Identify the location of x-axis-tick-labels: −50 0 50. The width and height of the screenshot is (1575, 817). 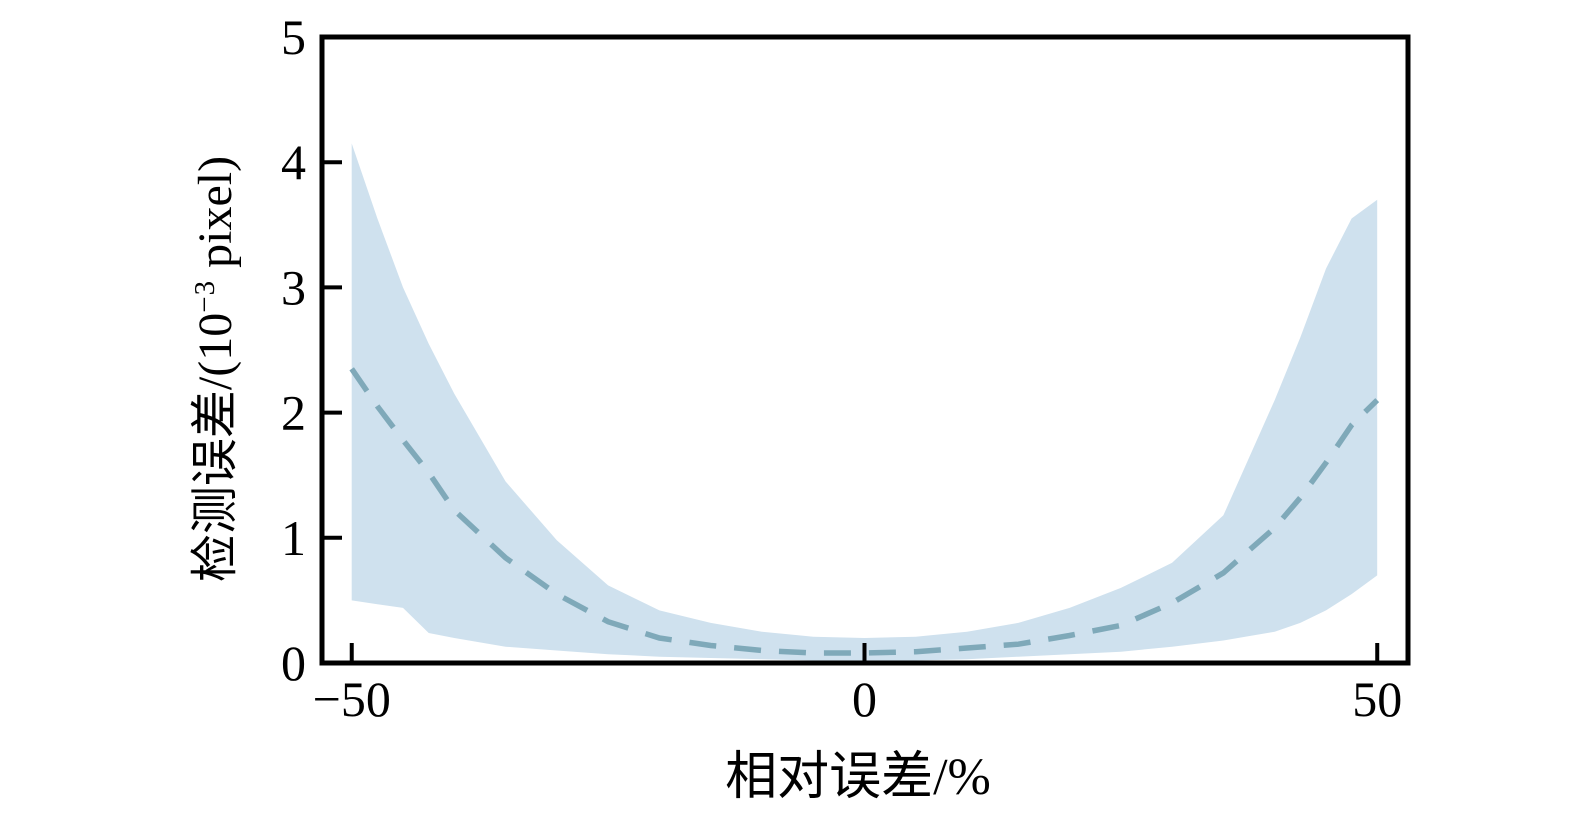
(858, 699).